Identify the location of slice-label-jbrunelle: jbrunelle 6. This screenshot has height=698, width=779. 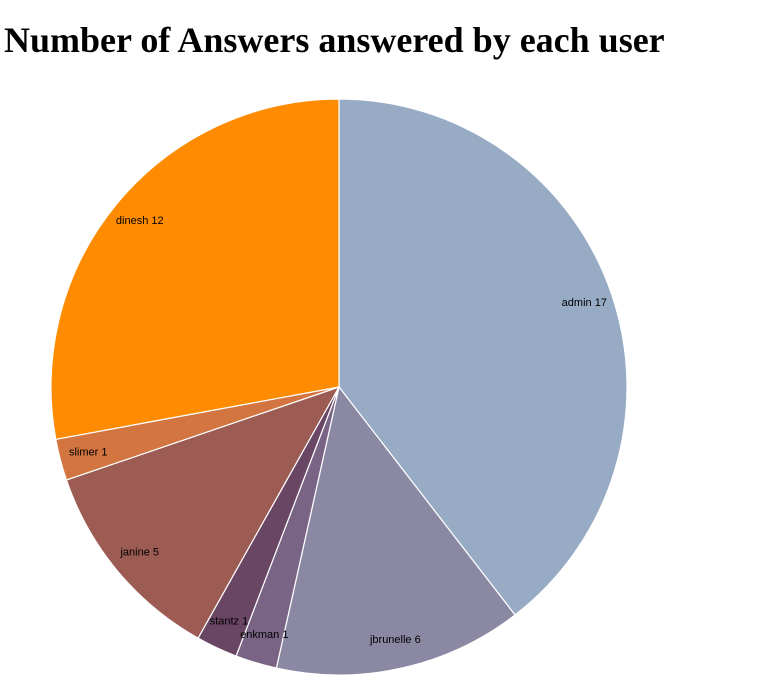
(395, 640).